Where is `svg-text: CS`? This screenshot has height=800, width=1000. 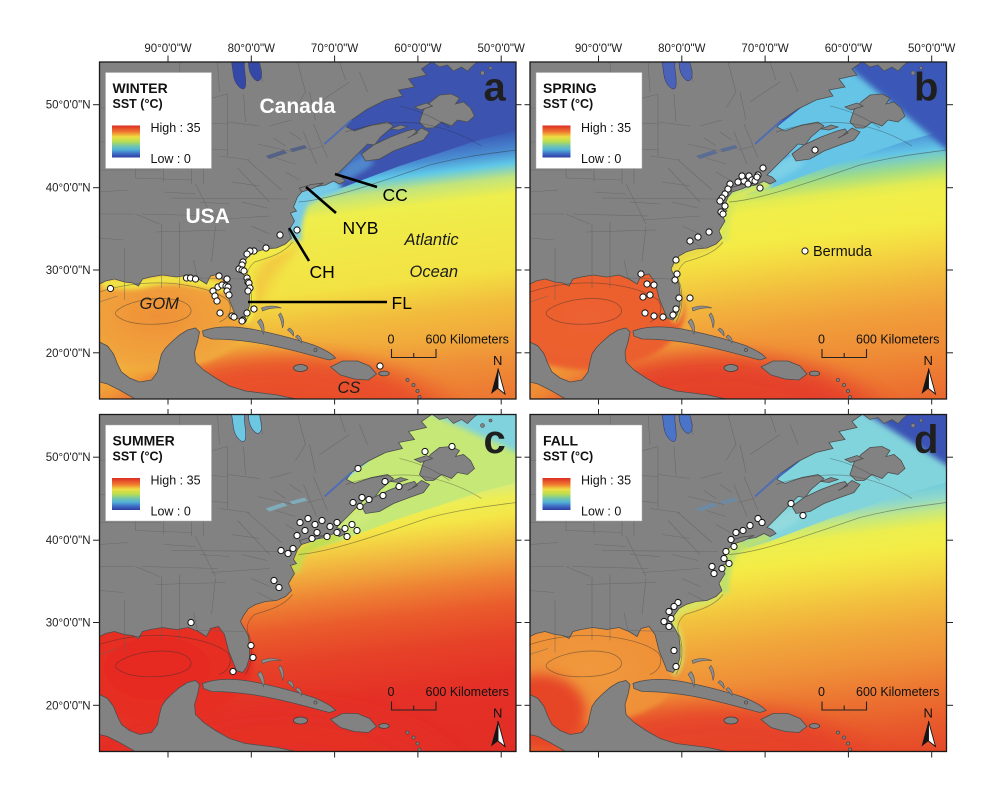
svg-text: CS is located at coordinates (349, 388).